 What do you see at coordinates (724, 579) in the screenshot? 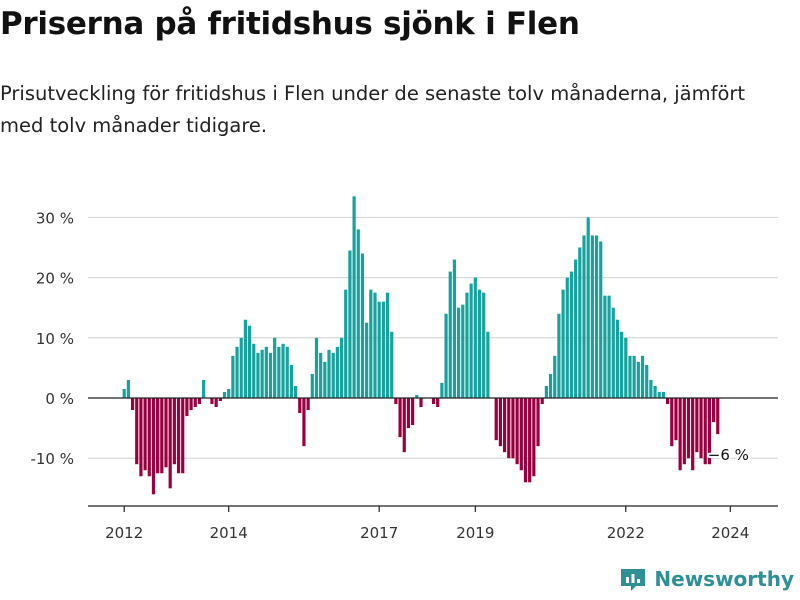
I see `newsworthy-logo-text: Newsworthy` at bounding box center [724, 579].